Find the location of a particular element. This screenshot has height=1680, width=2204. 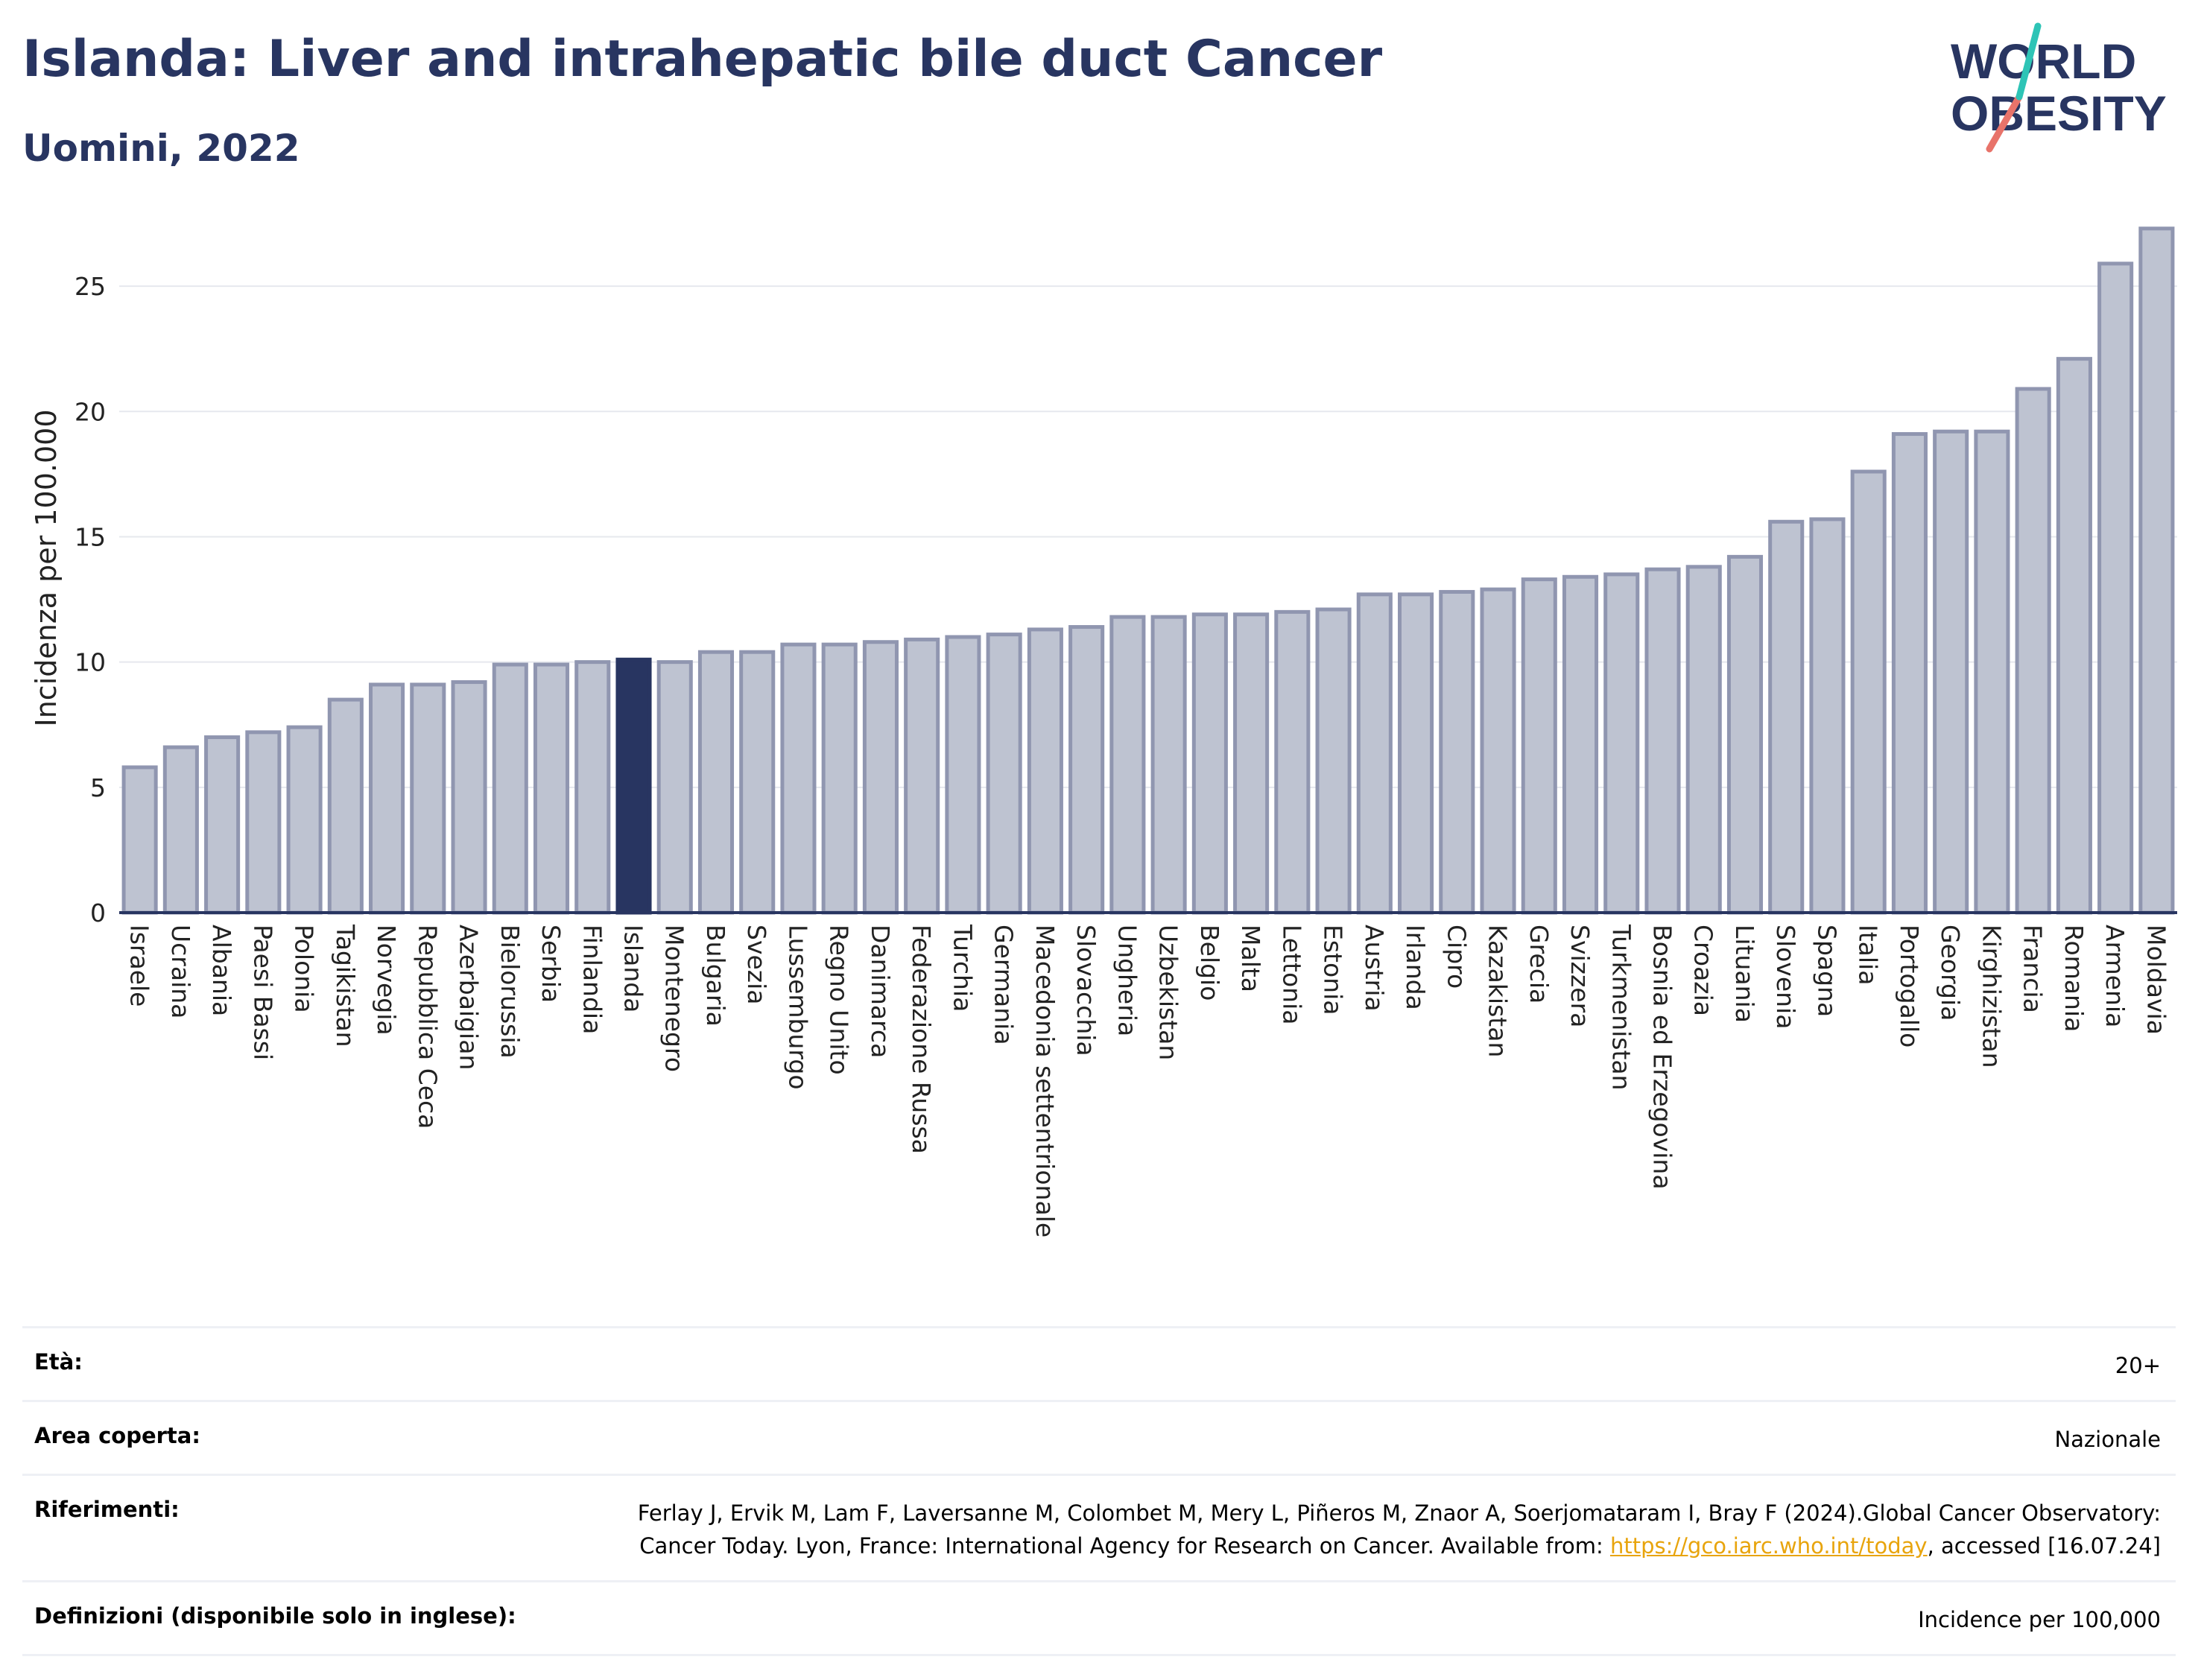

x-tick-label: Austria is located at coordinates (1374, 968).